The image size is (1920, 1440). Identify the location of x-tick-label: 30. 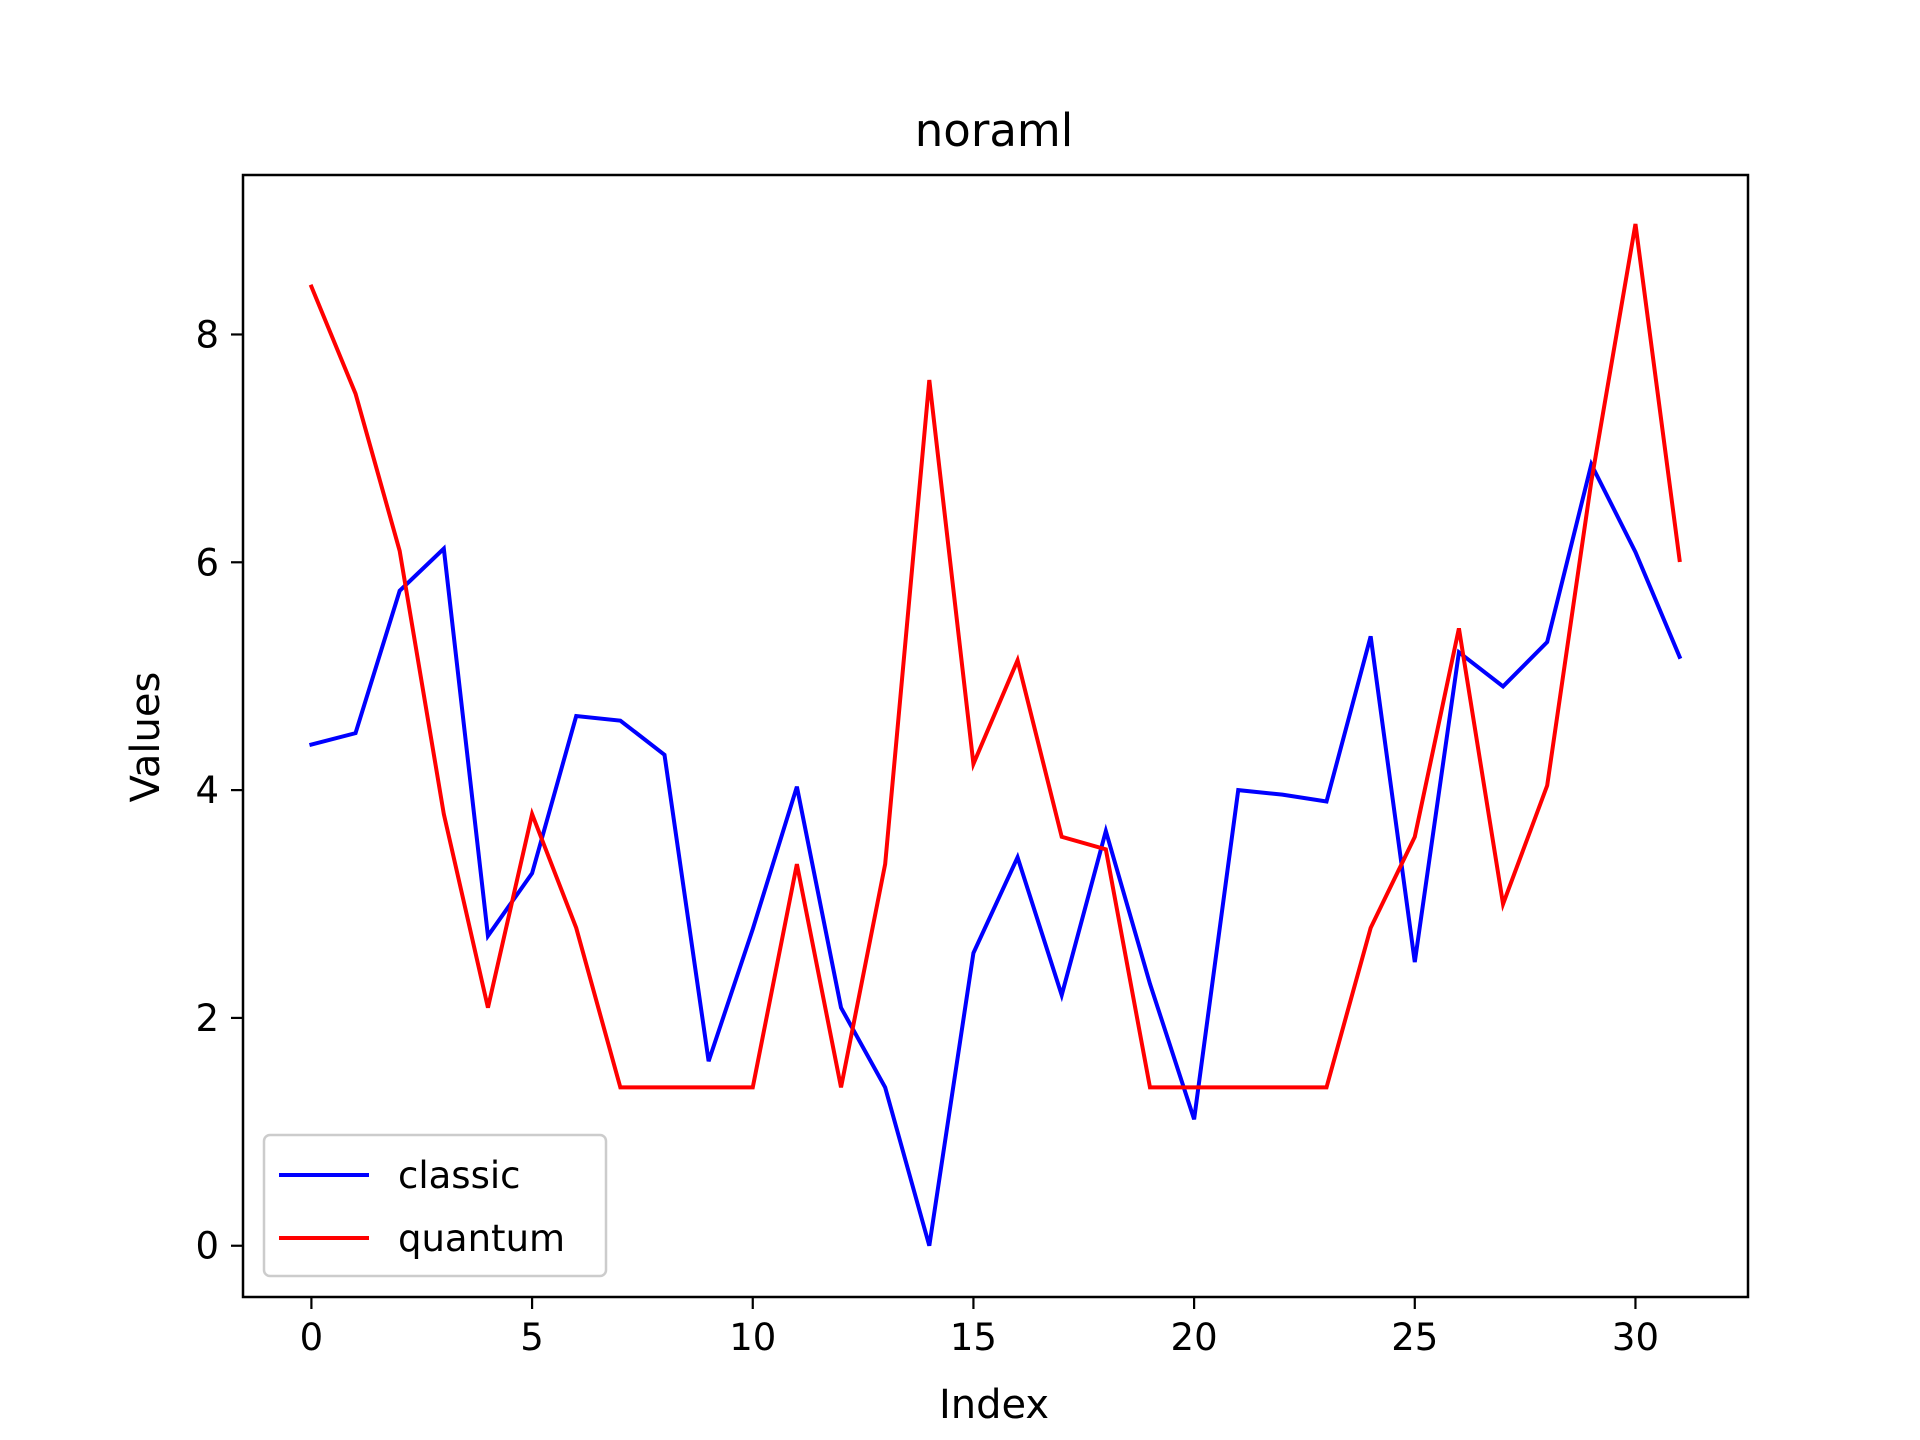
(1635, 1337).